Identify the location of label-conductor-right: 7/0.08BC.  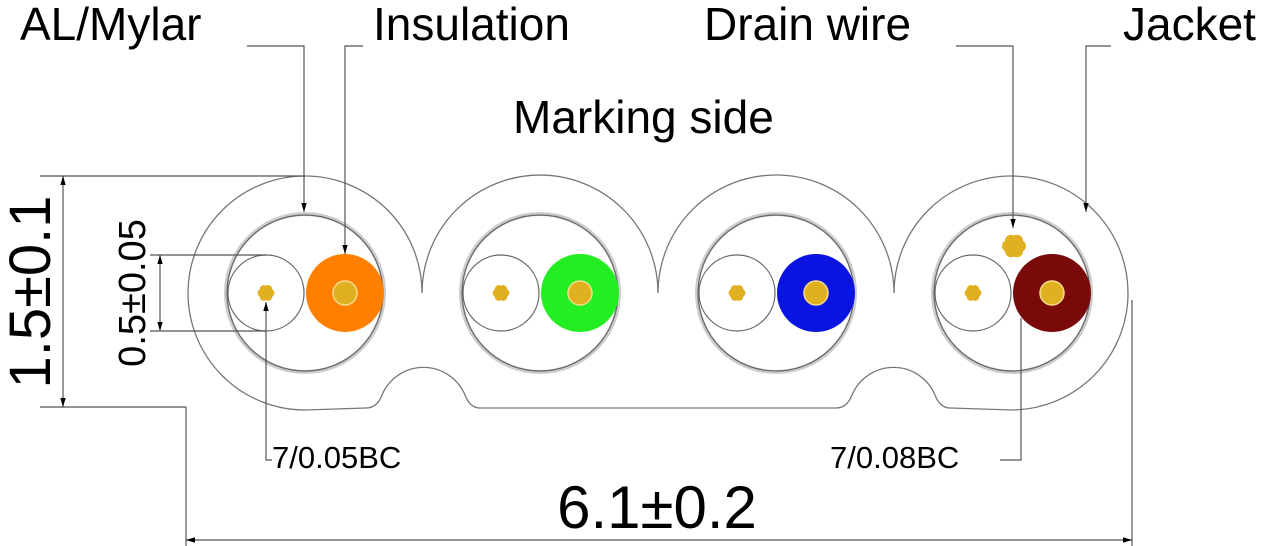
(894, 457).